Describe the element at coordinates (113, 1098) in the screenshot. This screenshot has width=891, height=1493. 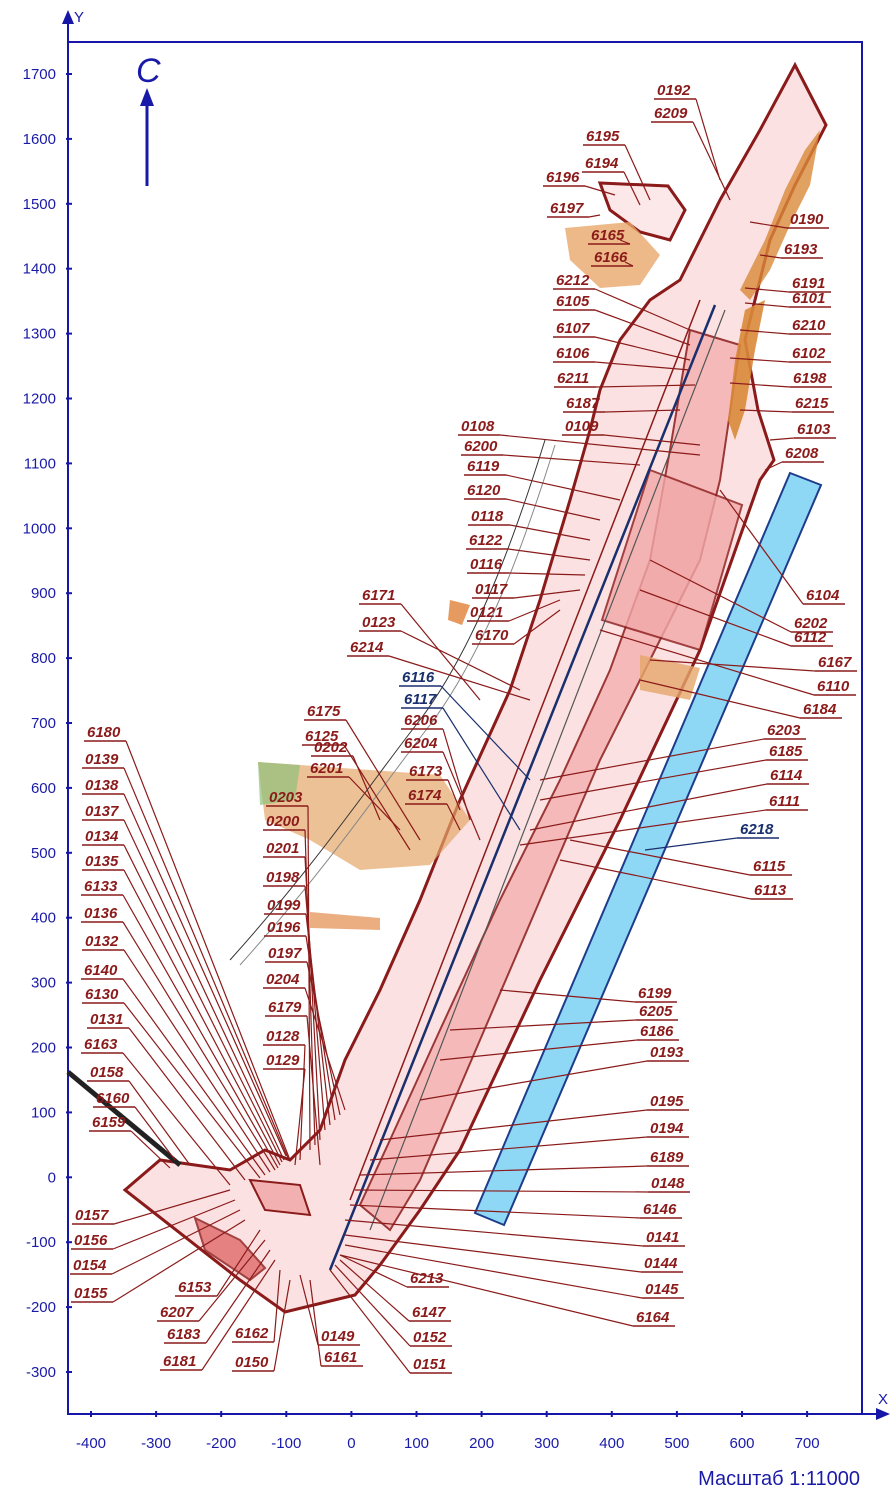
I see `label-6160: 6160` at that location.